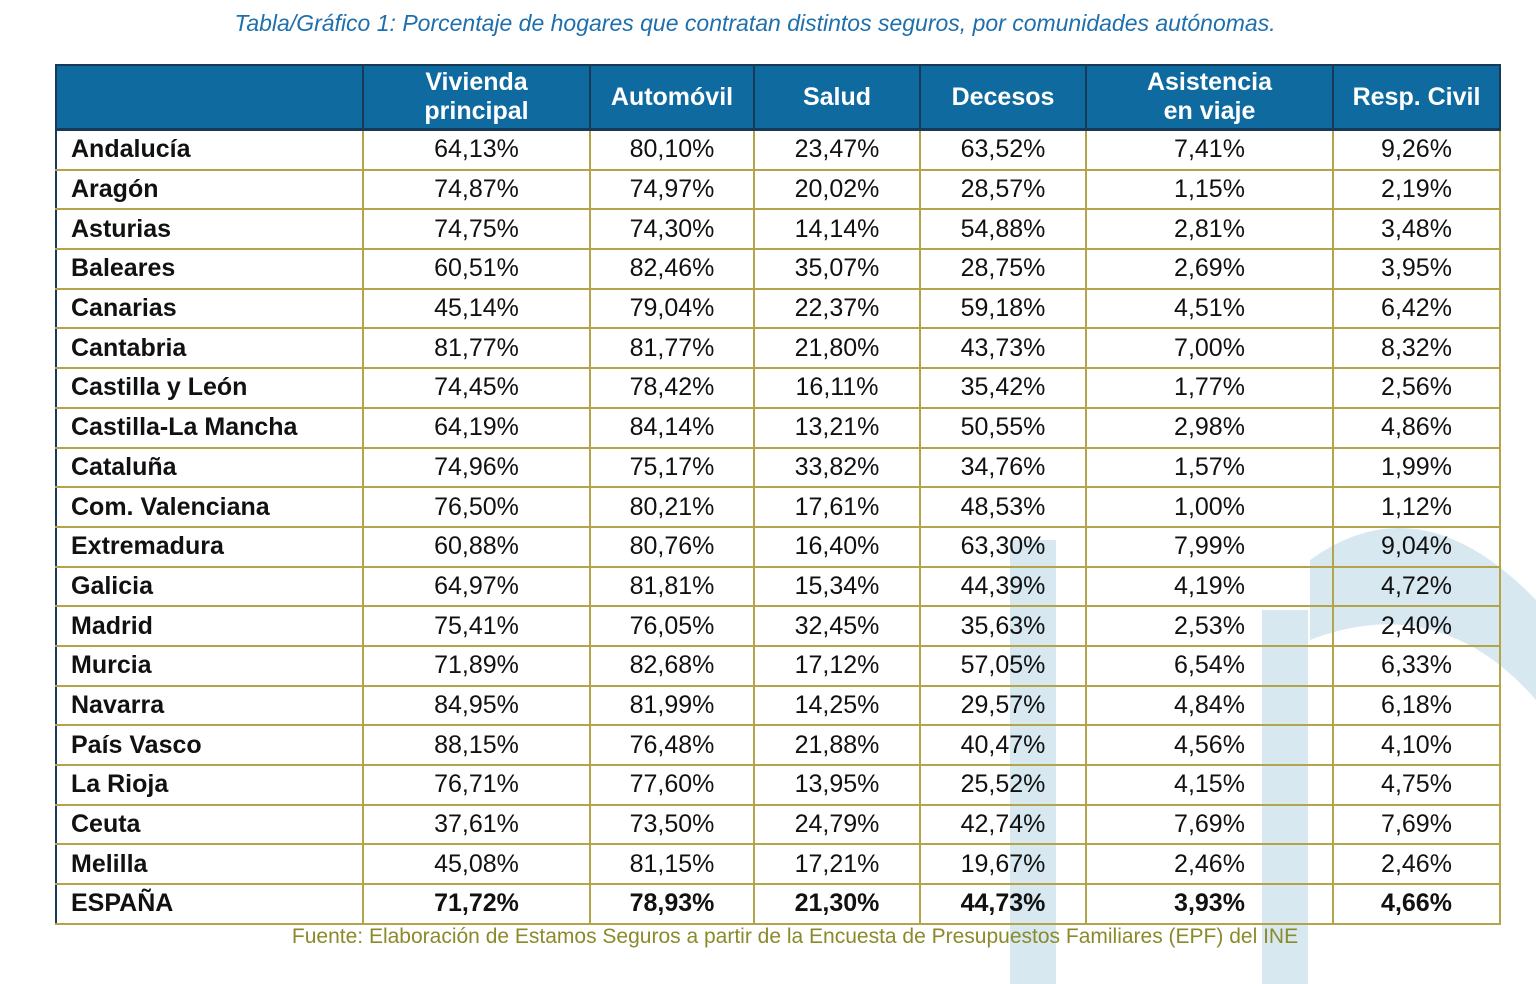  What do you see at coordinates (1416, 705) in the screenshot?
I see `value-cell: 6,18%` at bounding box center [1416, 705].